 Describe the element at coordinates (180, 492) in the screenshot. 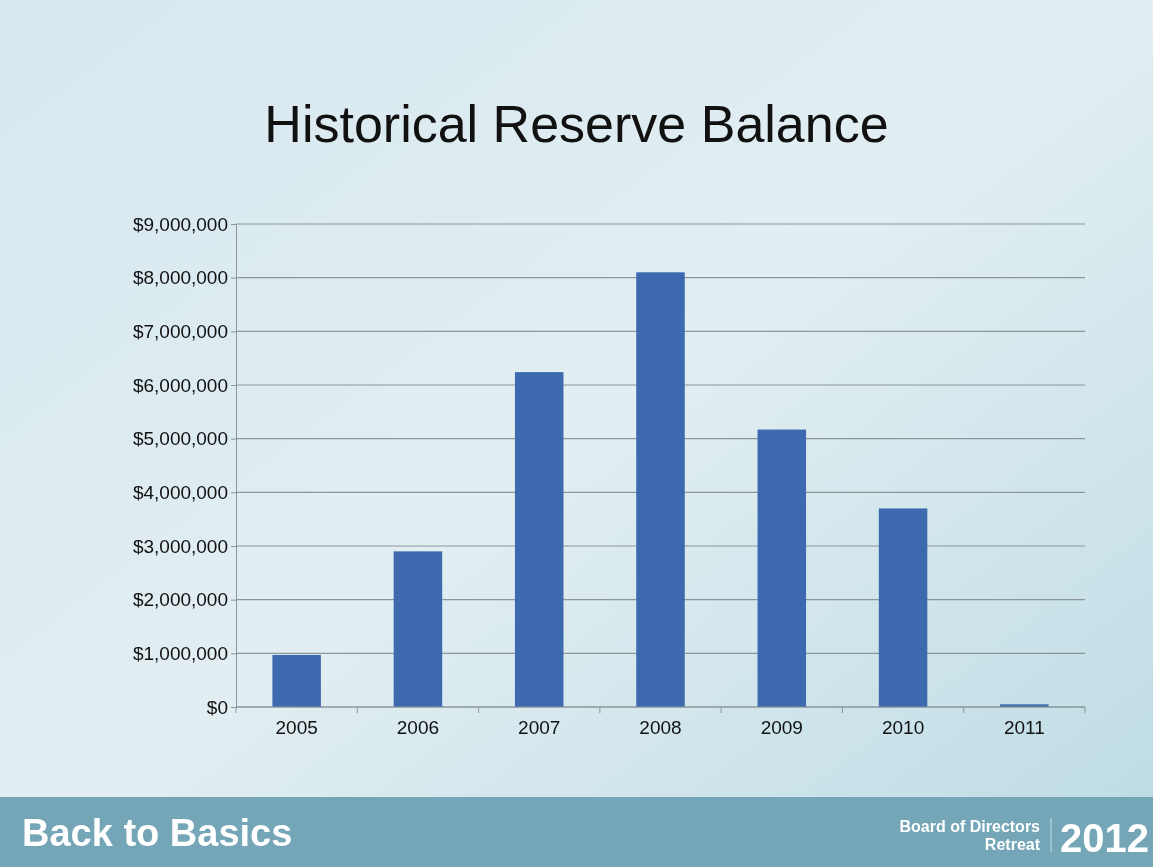

I see `y-tick-label: $4,000,000` at that location.